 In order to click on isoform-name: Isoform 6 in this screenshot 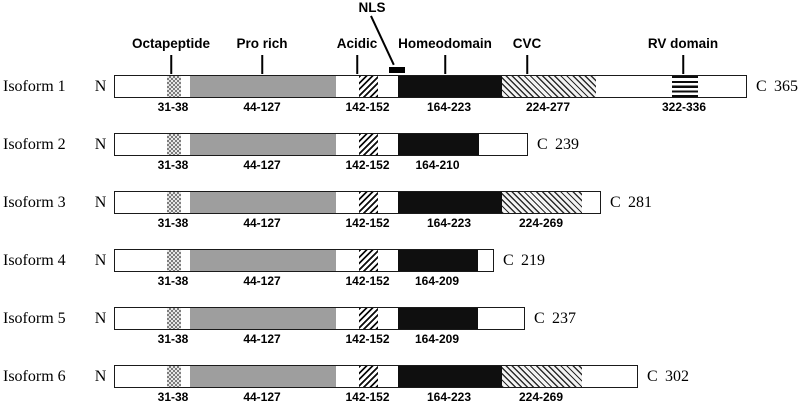, I will do `click(34, 376)`.